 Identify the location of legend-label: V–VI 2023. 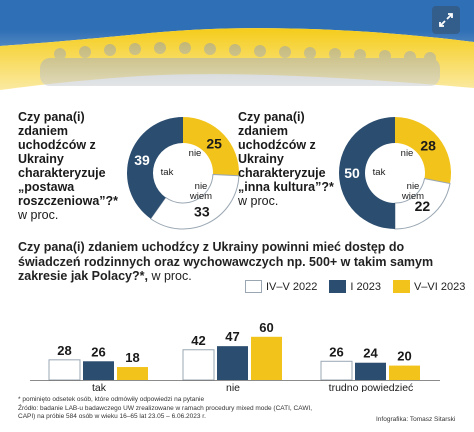
(439, 286).